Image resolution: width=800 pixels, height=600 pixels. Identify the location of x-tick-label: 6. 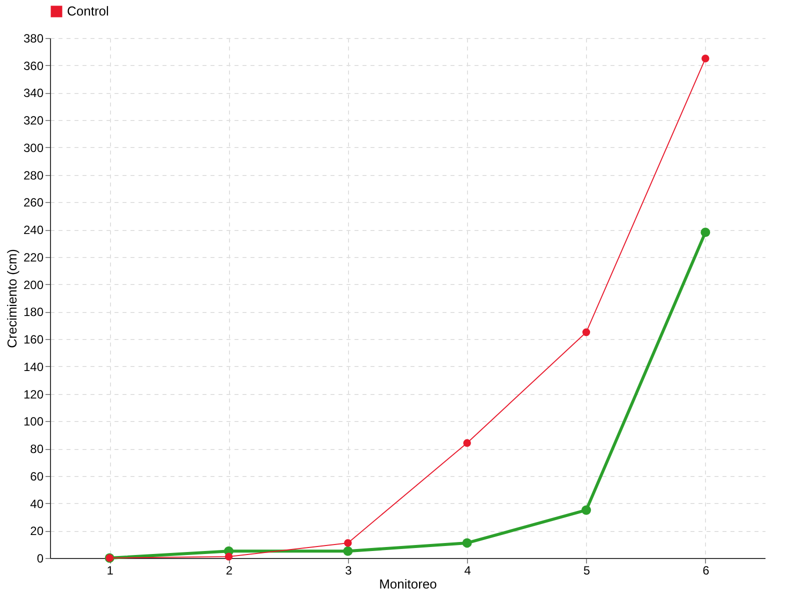
(706, 571).